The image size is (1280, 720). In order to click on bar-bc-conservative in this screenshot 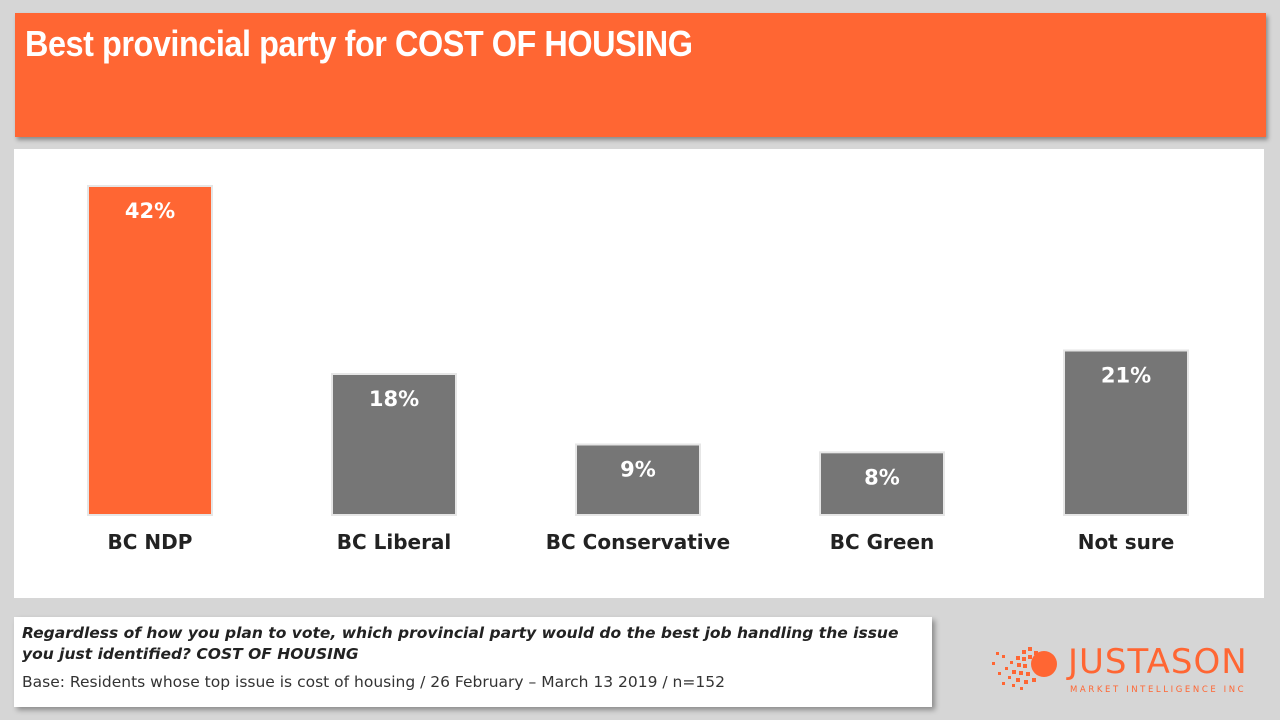, I will do `click(638, 479)`.